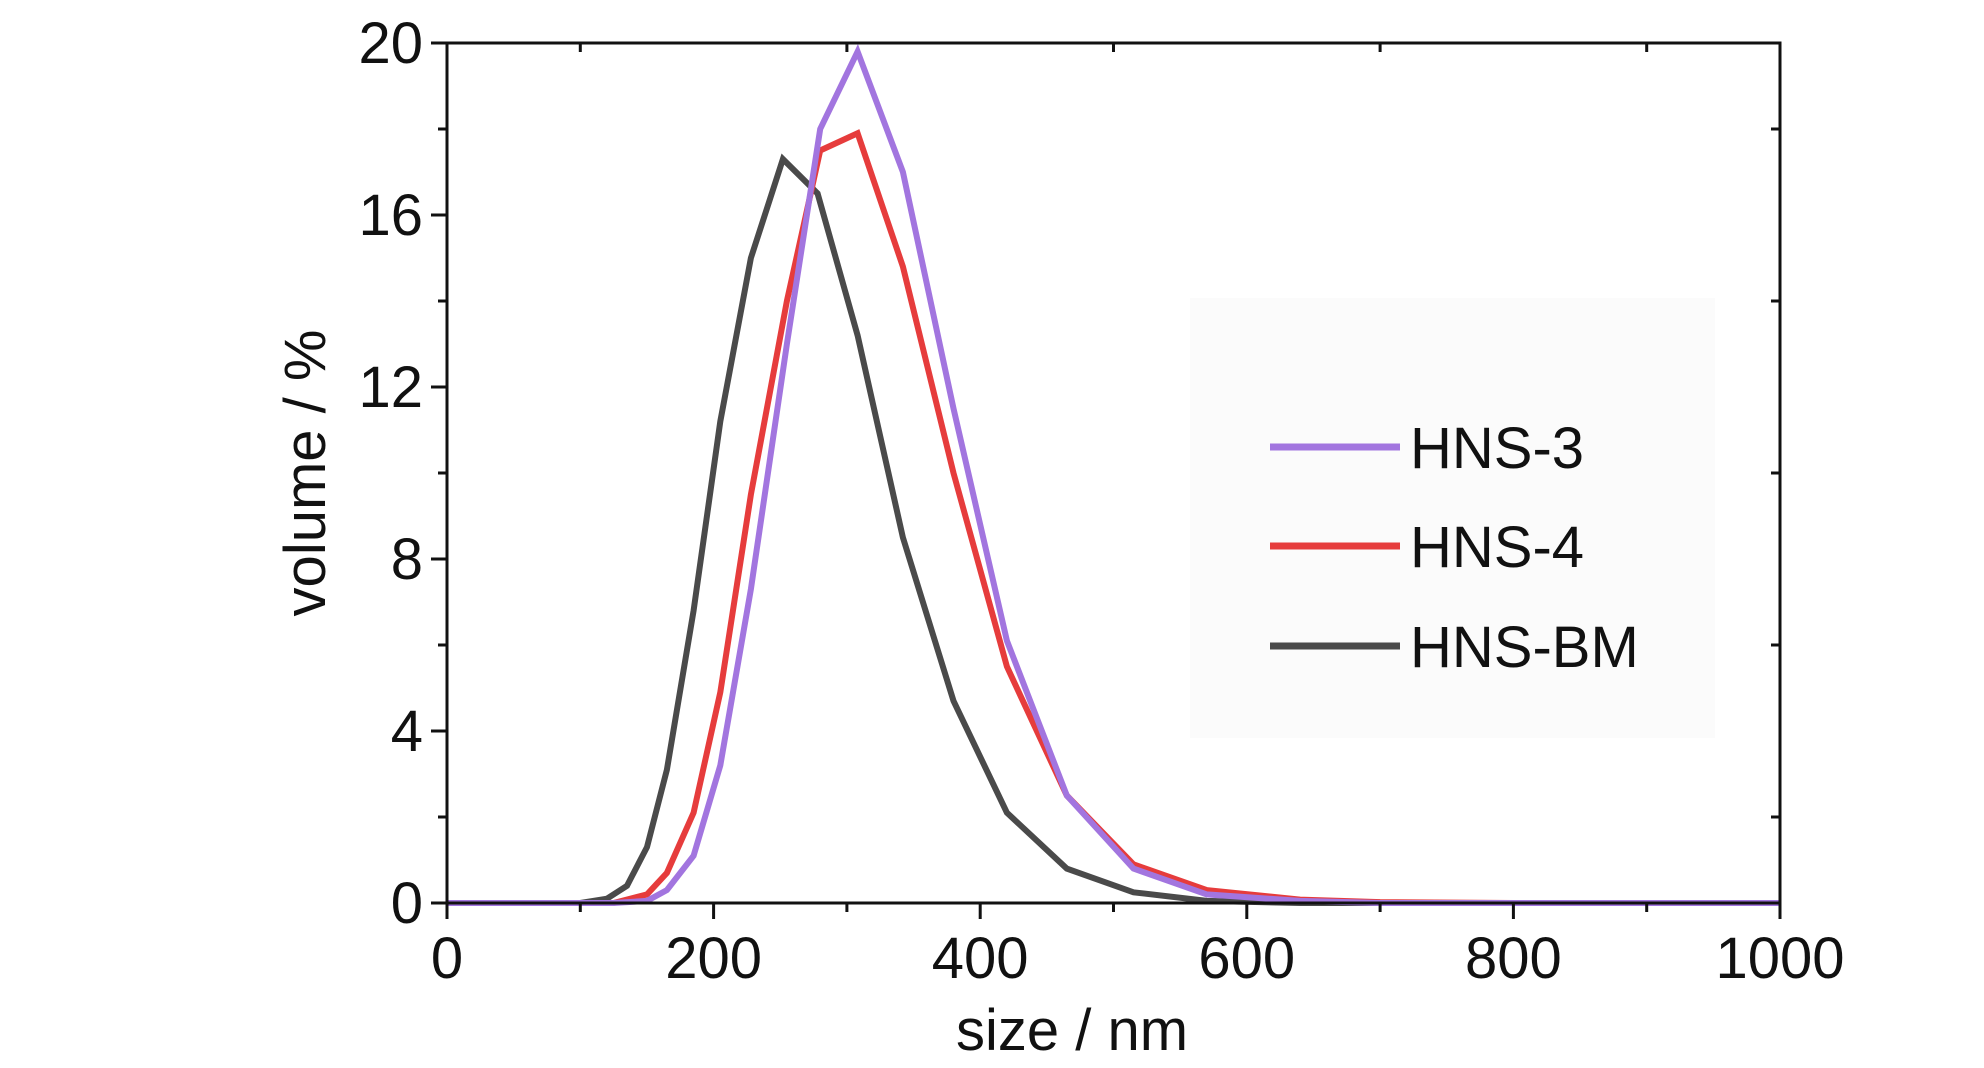 The width and height of the screenshot is (1984, 1068). Describe the element at coordinates (390, 43) in the screenshot. I see `y-tick-label: 20` at that location.